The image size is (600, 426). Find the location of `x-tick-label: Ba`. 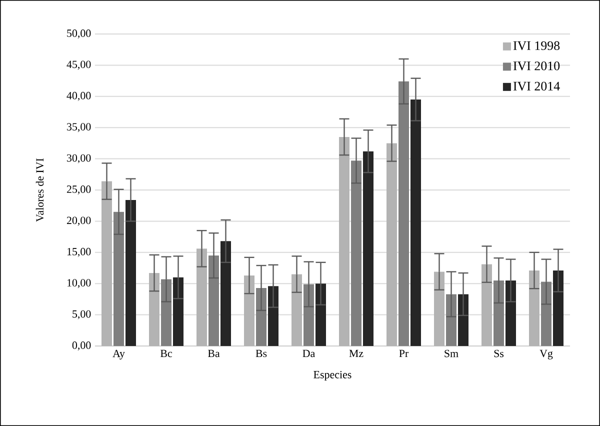

x-tick-label: Ba is located at coordinates (214, 354).